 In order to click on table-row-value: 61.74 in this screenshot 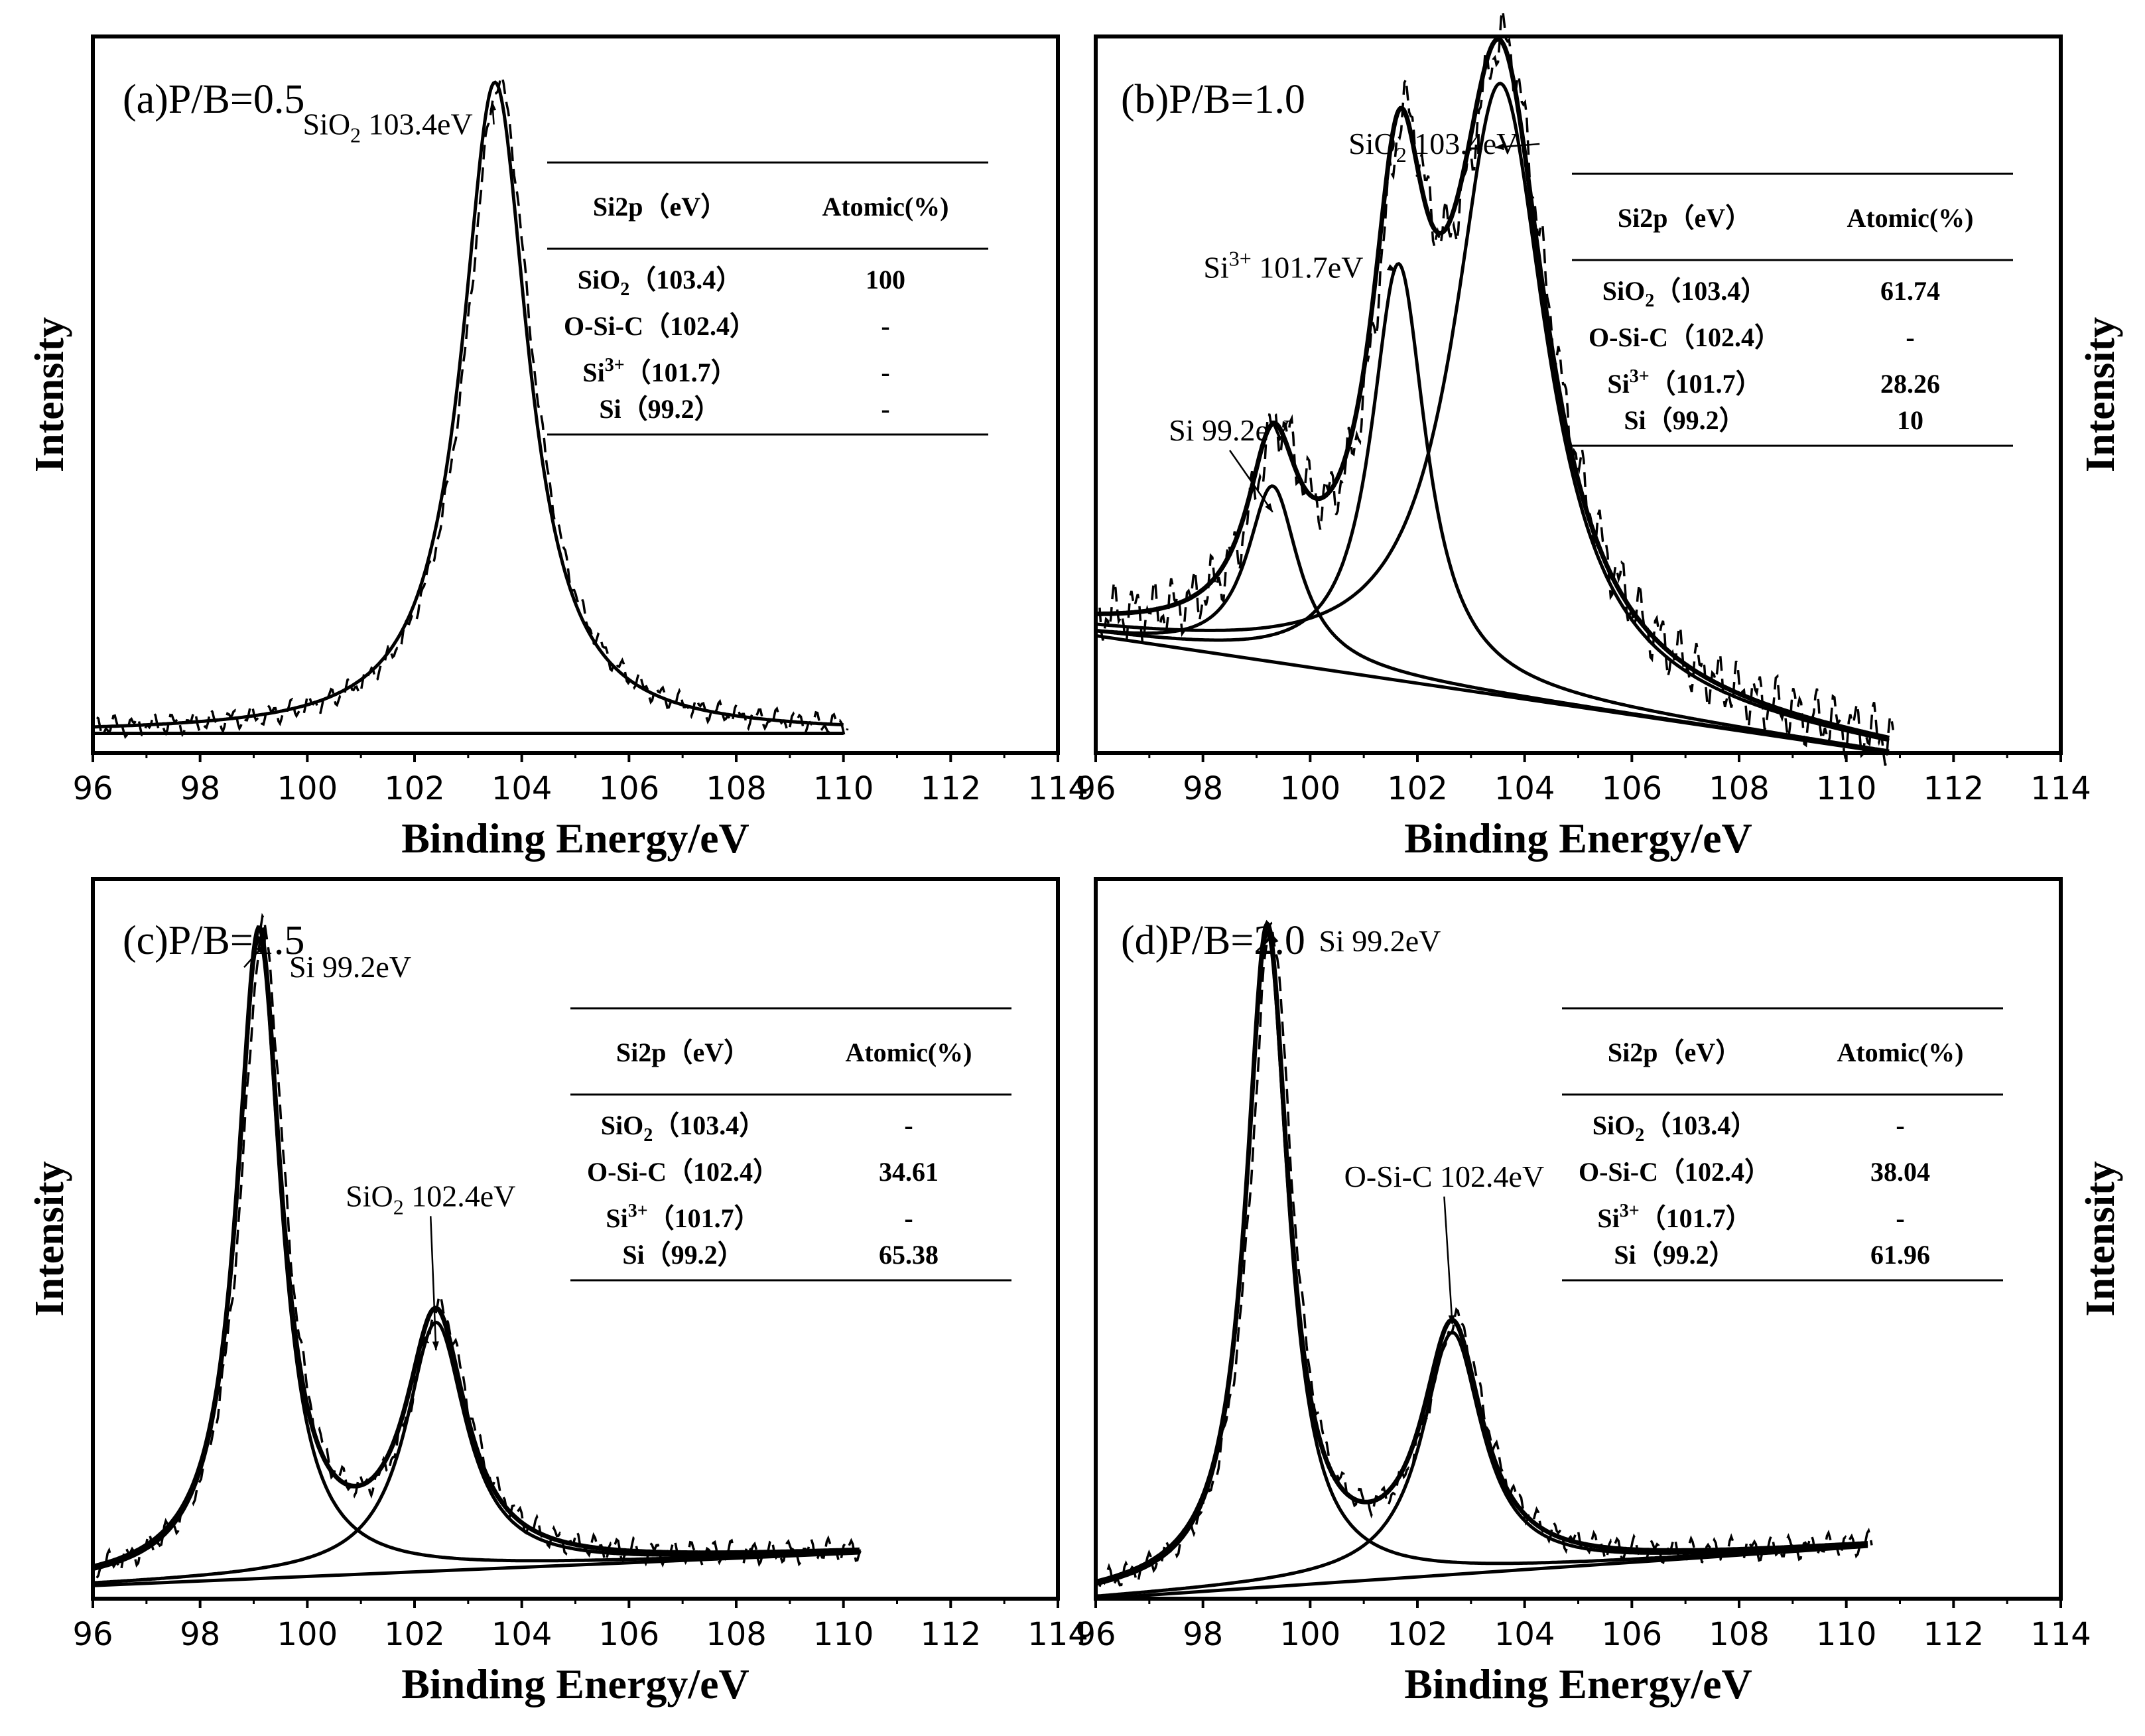, I will do `click(1910, 291)`.